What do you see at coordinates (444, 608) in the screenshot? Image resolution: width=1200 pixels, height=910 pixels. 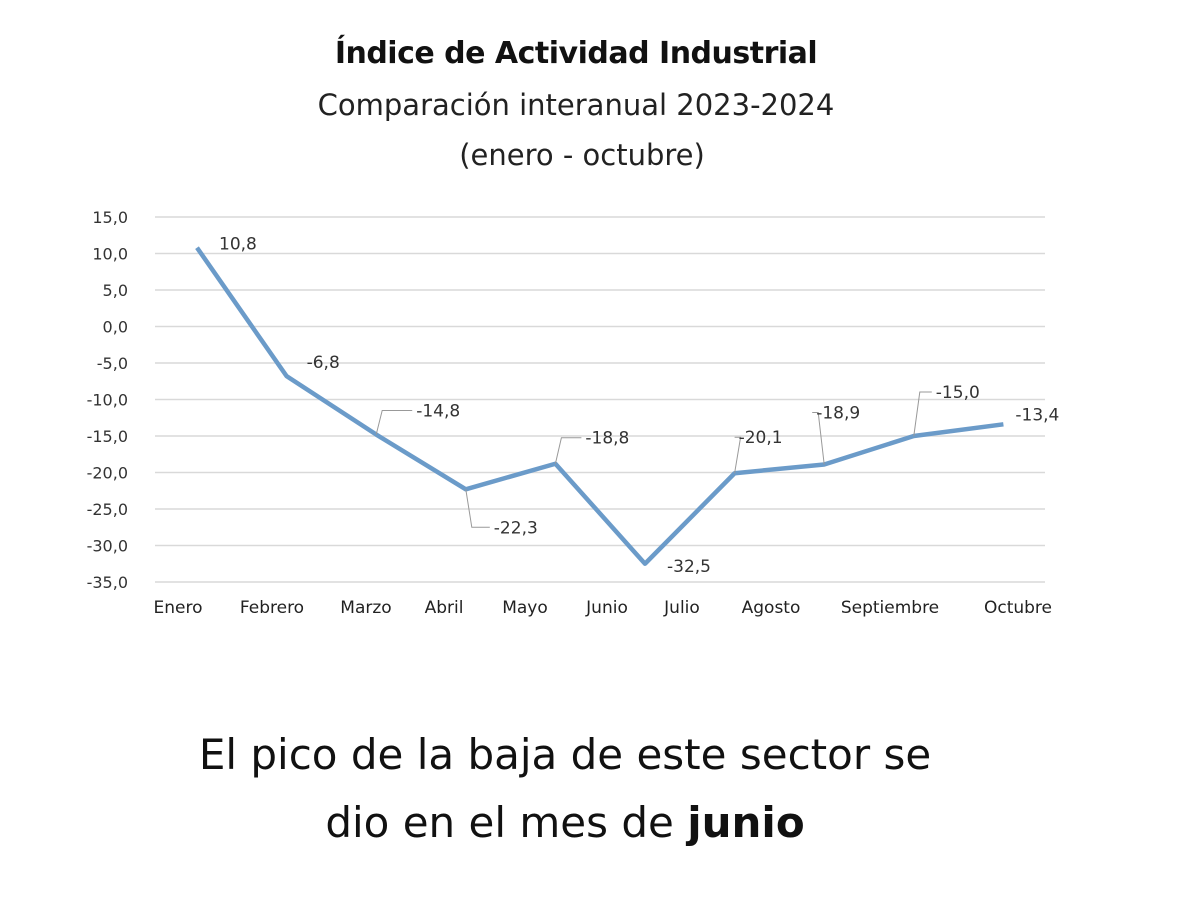 I see `x-tick-label: Abril` at bounding box center [444, 608].